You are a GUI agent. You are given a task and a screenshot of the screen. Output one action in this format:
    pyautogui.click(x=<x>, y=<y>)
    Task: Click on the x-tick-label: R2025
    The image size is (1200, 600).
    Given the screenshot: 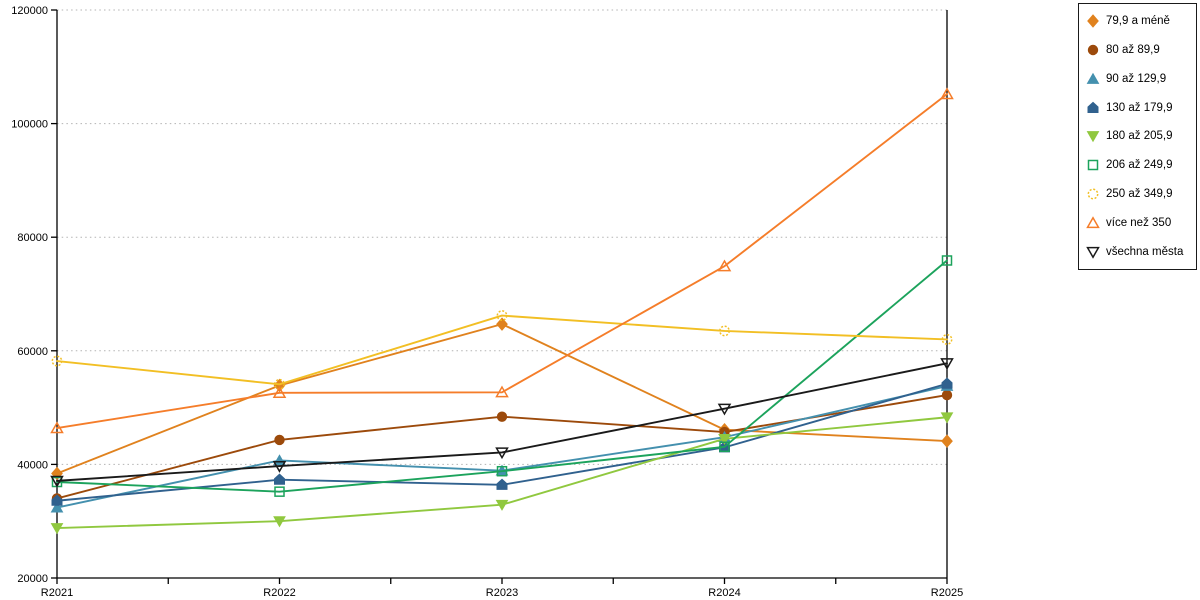 What is the action you would take?
    pyautogui.click(x=947, y=593)
    